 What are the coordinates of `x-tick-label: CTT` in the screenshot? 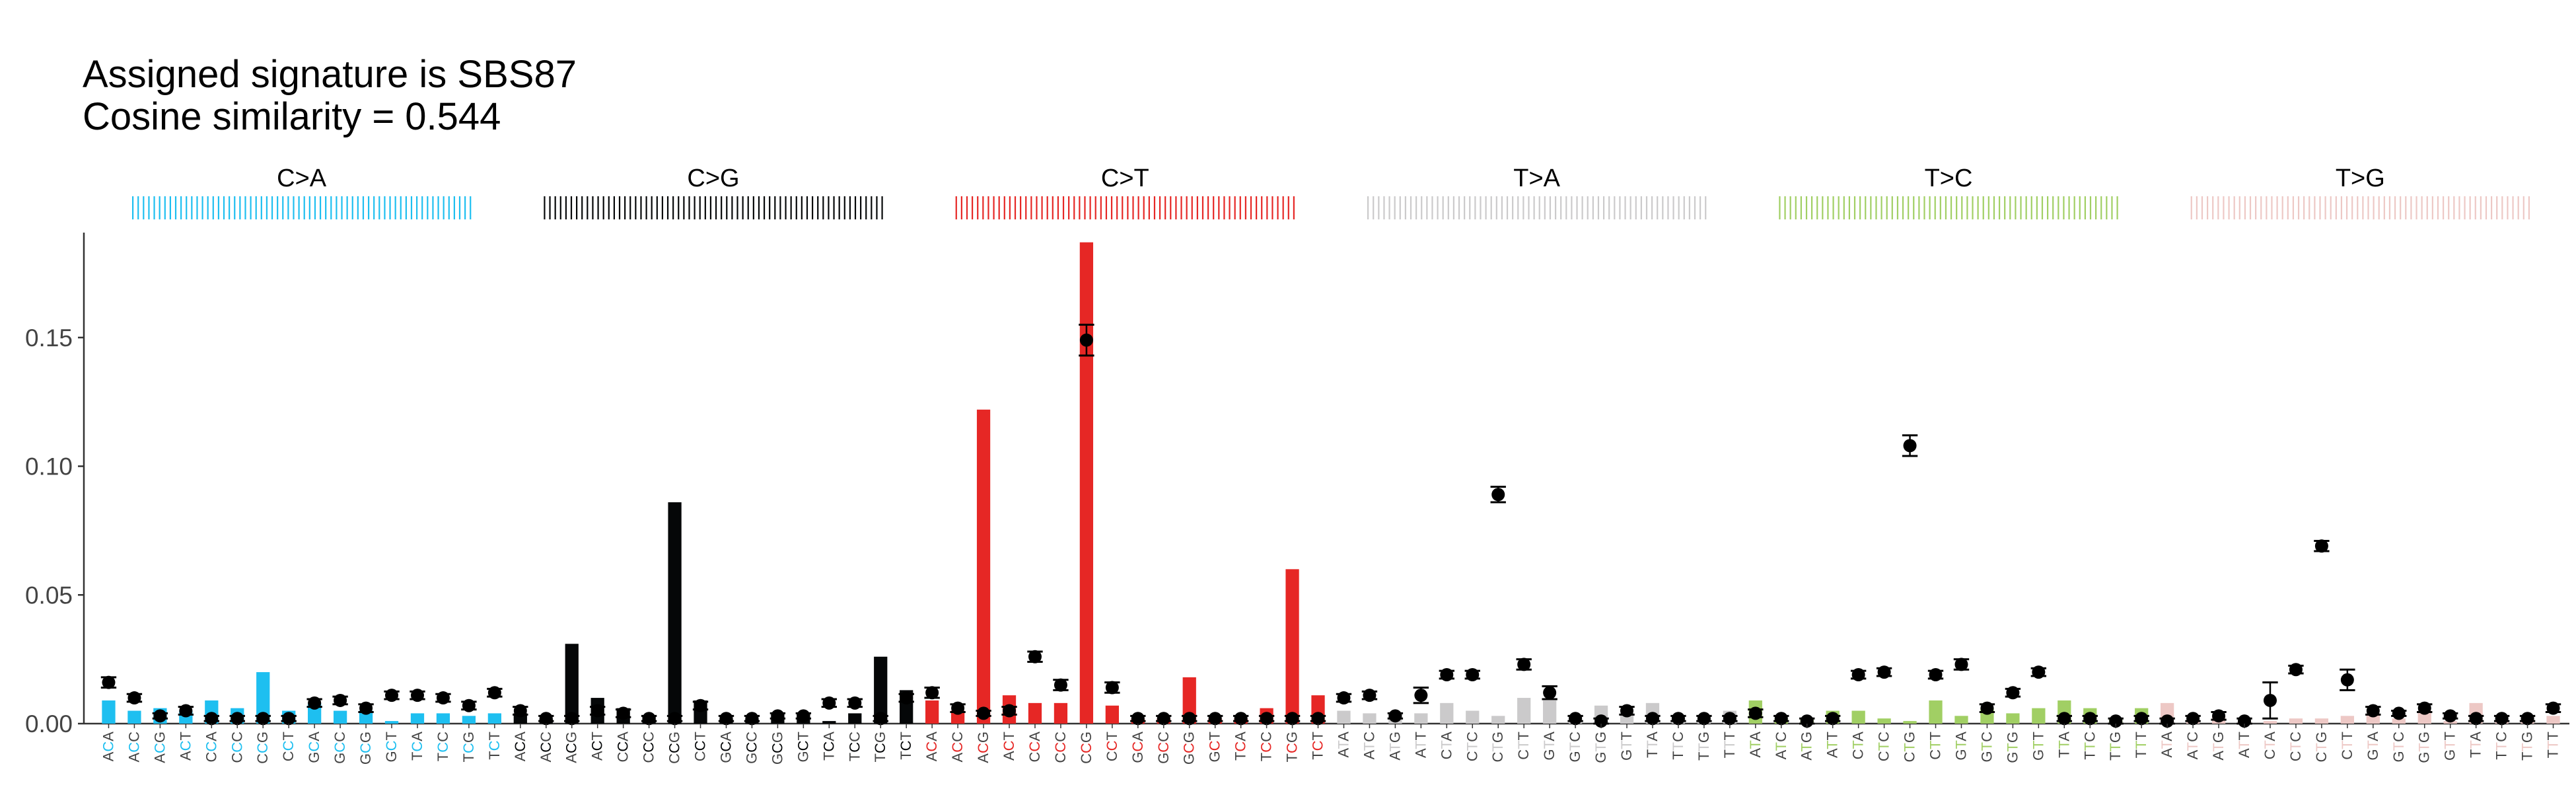 It's located at (2347, 746).